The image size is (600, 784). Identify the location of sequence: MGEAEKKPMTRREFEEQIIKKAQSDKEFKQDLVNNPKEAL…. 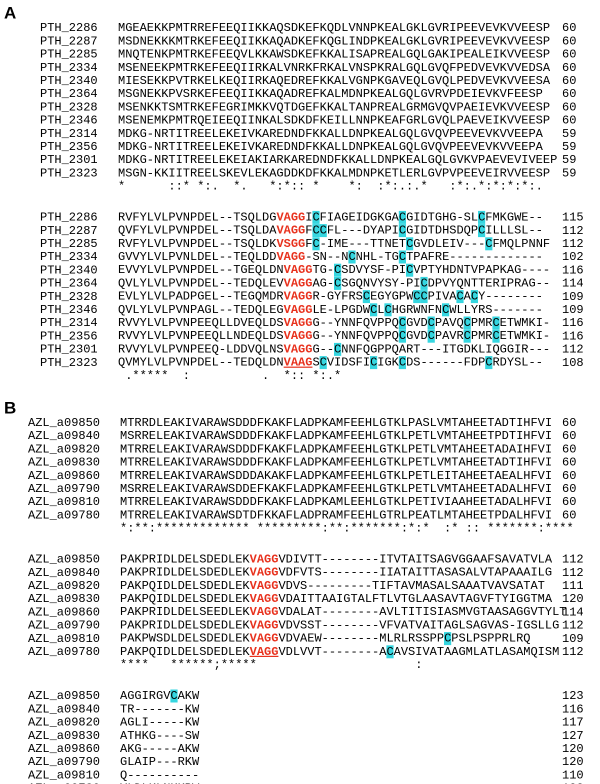
(334, 28).